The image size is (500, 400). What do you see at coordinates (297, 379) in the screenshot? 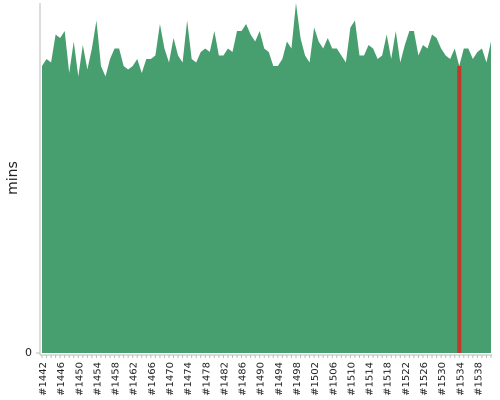
I see `x-tick-label: #1498` at bounding box center [297, 379].